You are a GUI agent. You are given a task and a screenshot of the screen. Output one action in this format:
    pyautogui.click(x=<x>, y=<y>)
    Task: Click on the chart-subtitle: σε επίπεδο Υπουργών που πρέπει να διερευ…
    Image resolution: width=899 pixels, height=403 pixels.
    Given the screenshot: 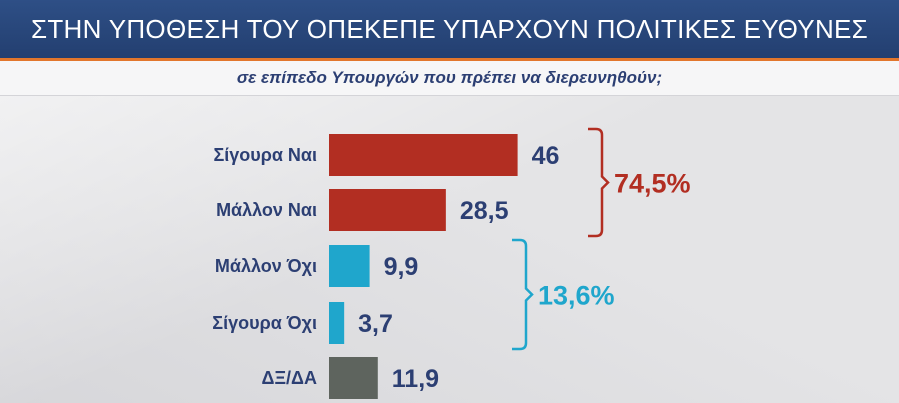 What is the action you would take?
    pyautogui.click(x=449, y=77)
    